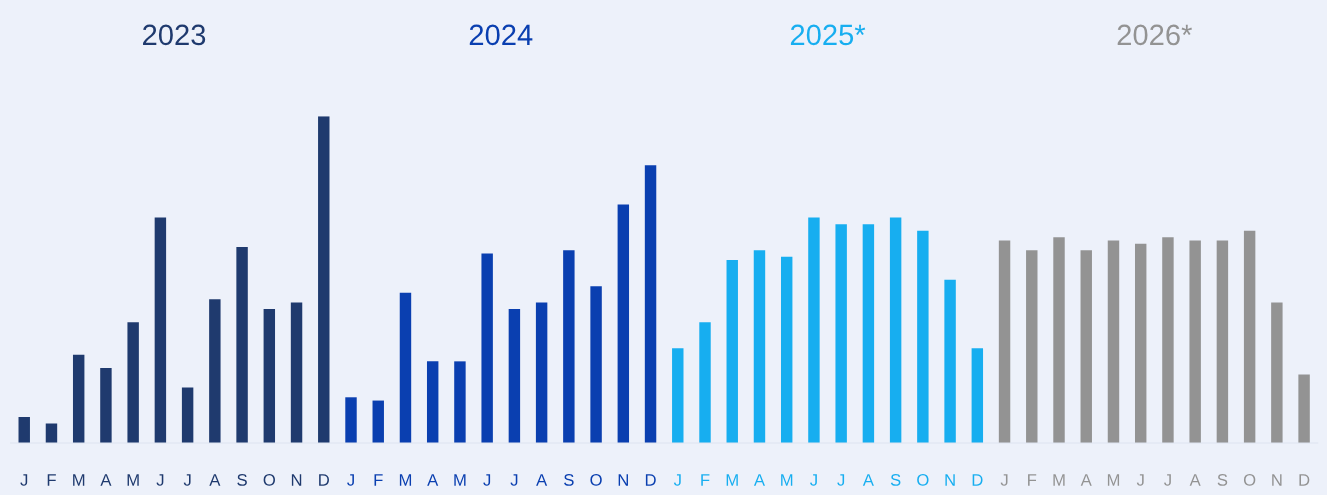  Describe the element at coordinates (828, 35) in the screenshot. I see `text: 2025*` at that location.